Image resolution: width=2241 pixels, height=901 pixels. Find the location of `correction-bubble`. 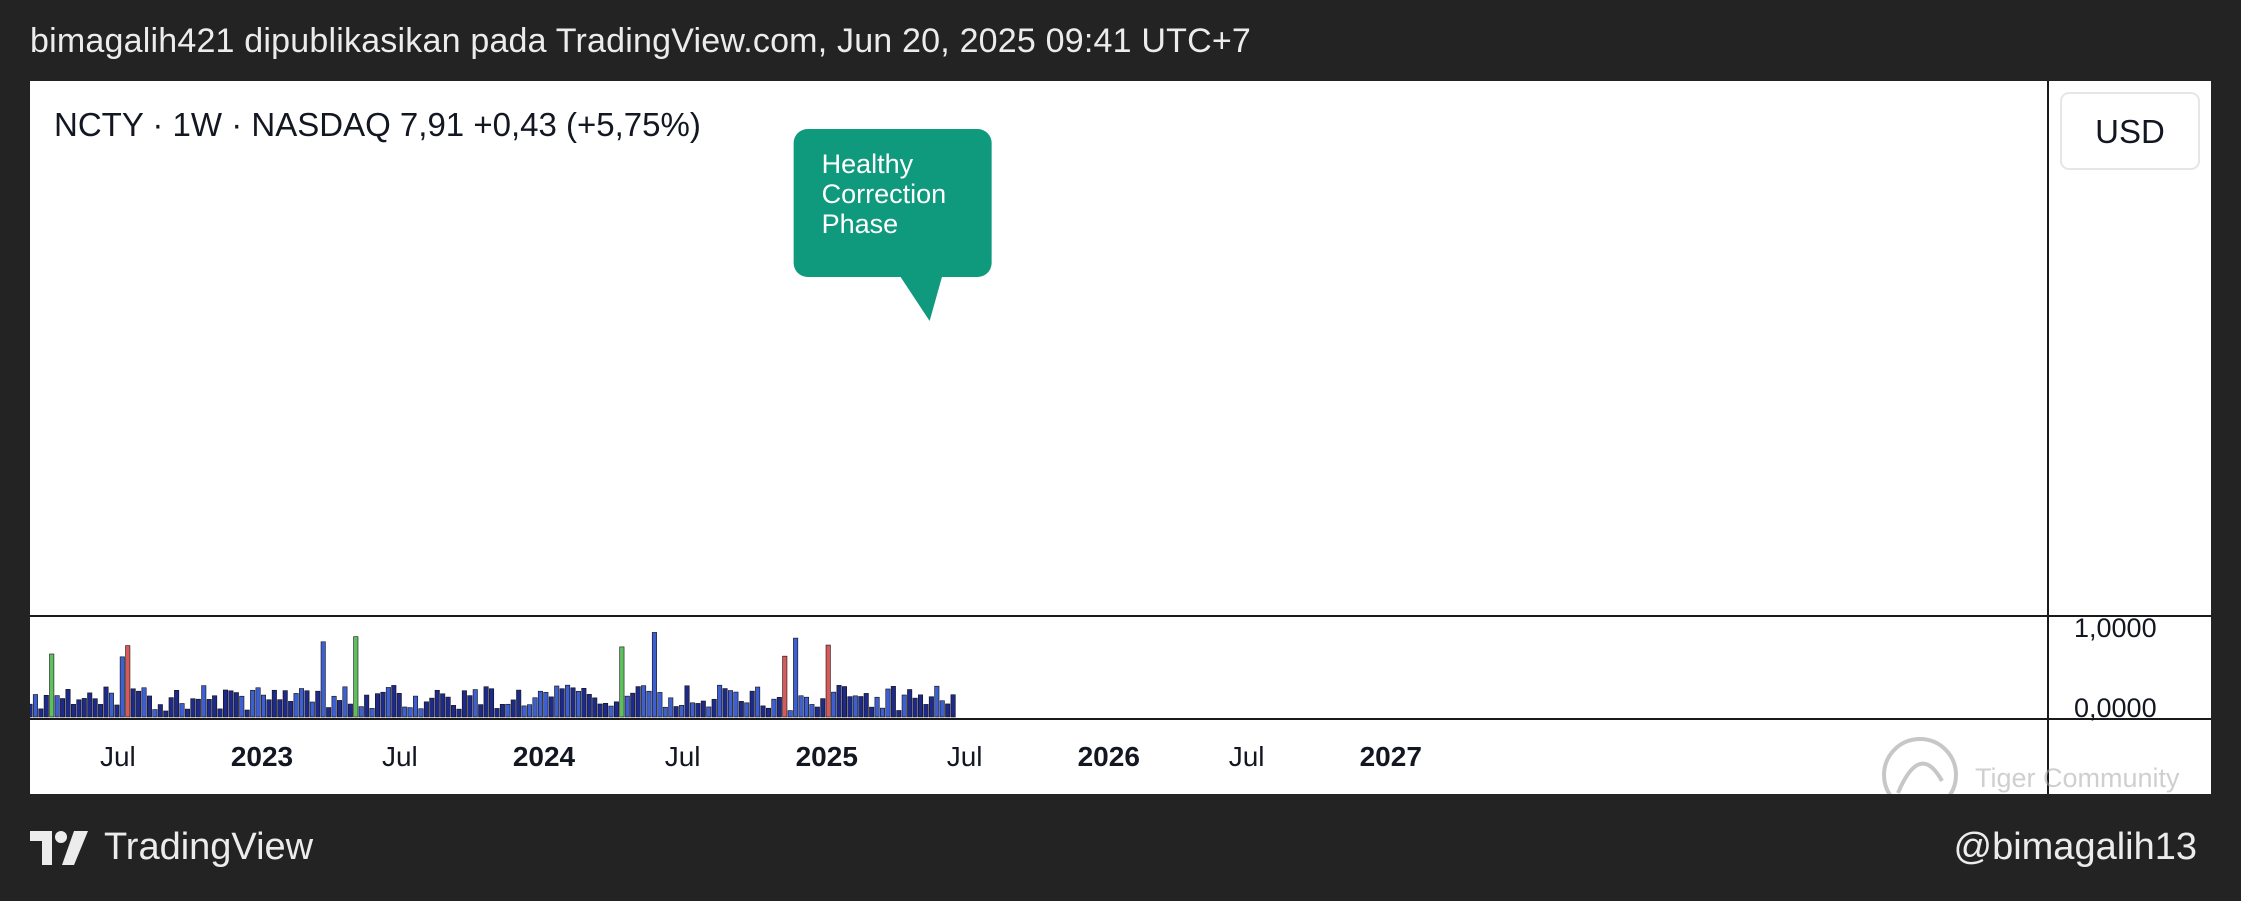

correction-bubble is located at coordinates (892, 203).